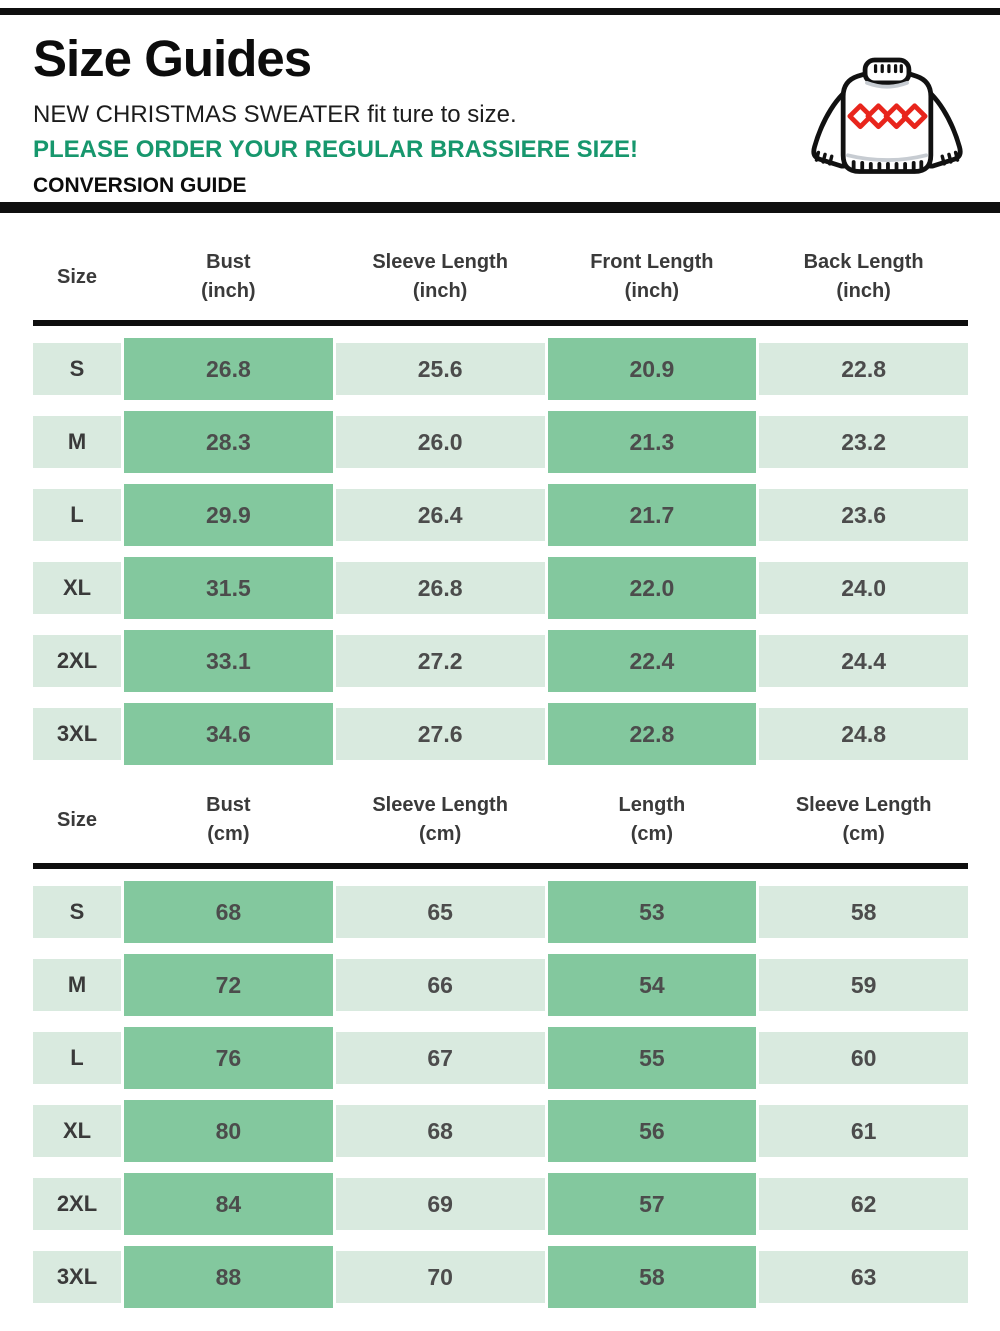  What do you see at coordinates (652, 515) in the screenshot?
I see `value-cell: 21.7` at bounding box center [652, 515].